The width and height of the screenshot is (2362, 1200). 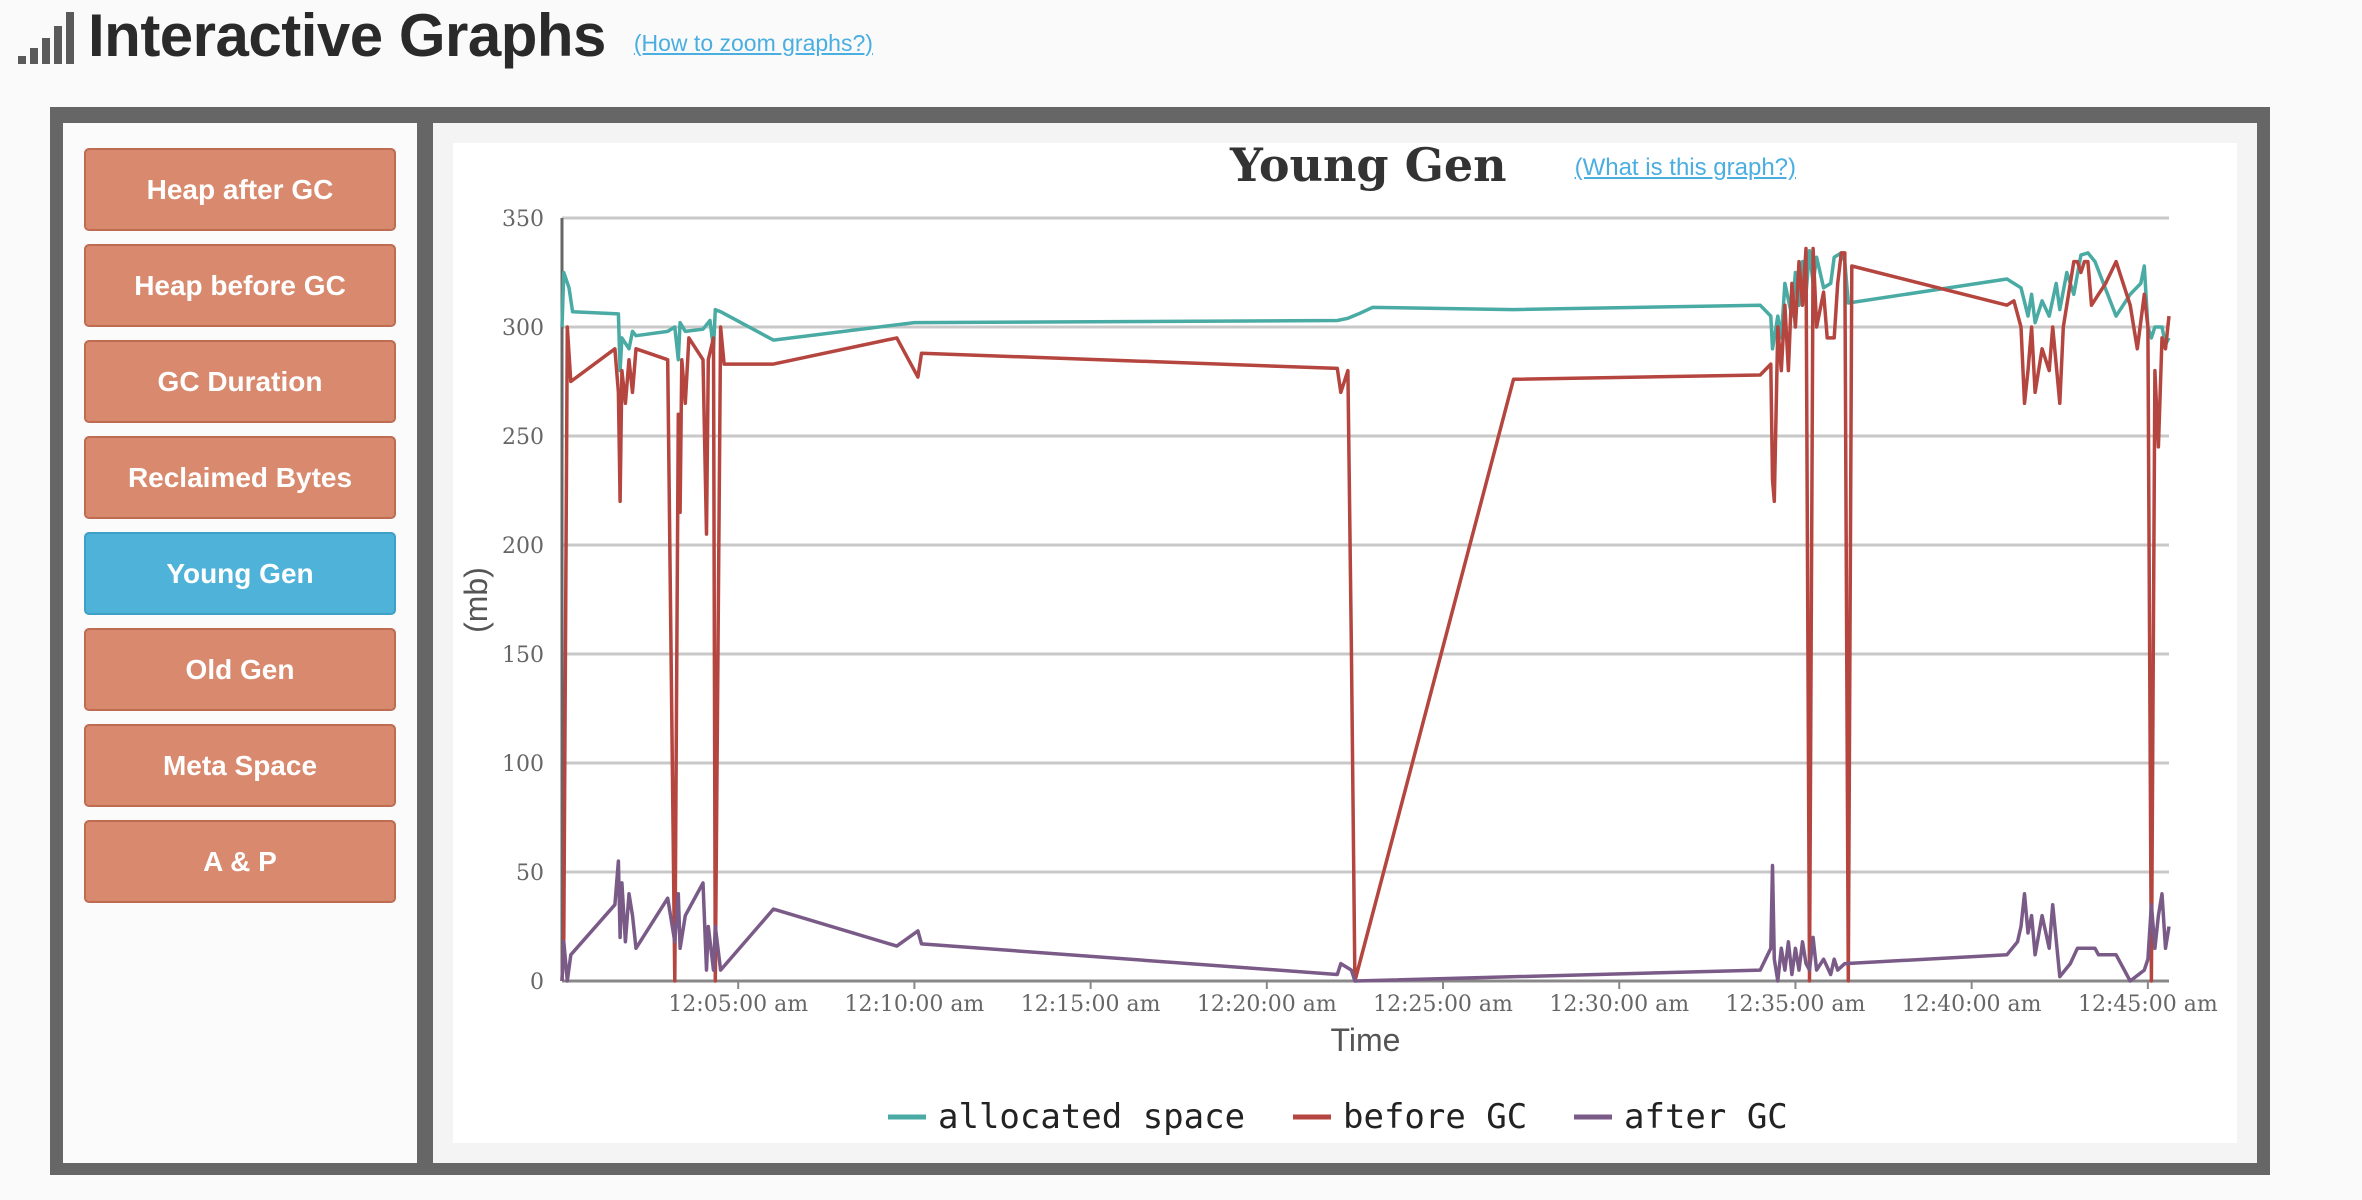 I want to click on a-and-p-button: A & P, so click(x=240, y=861).